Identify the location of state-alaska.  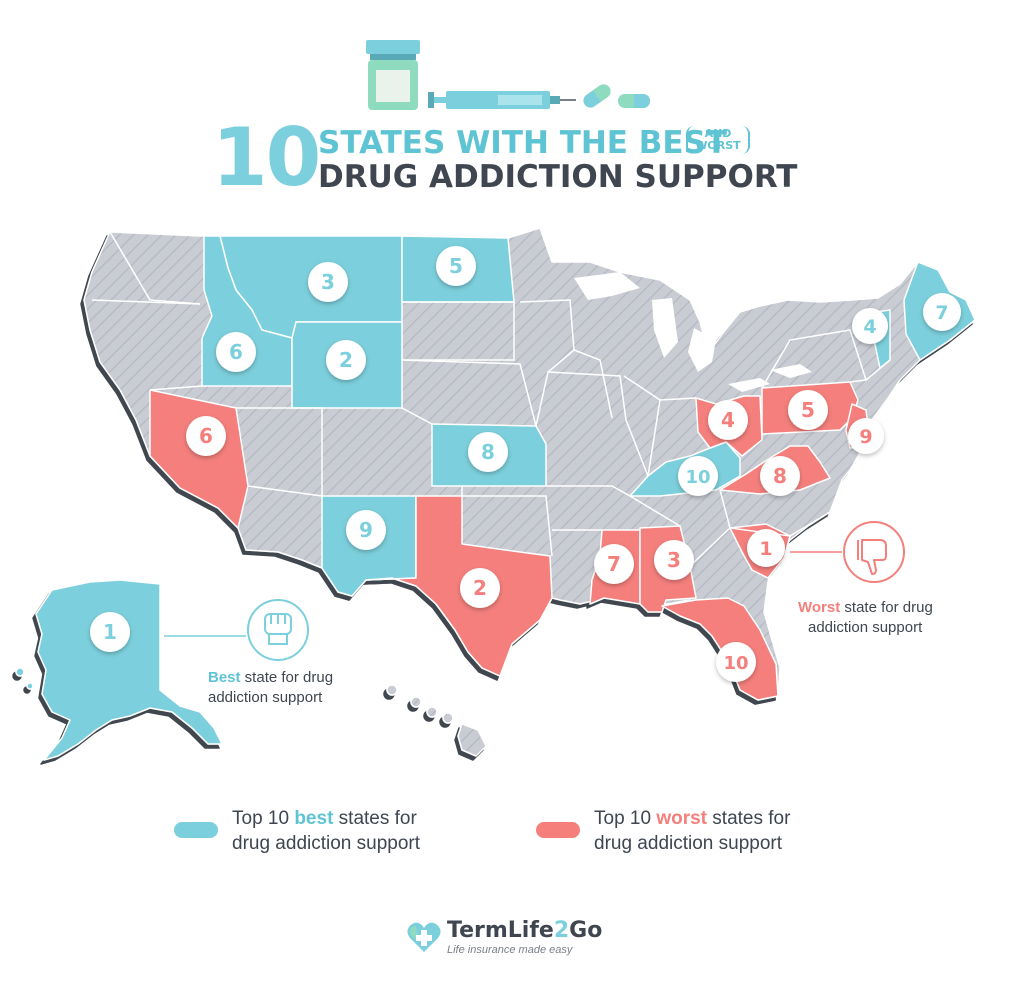
(129, 670).